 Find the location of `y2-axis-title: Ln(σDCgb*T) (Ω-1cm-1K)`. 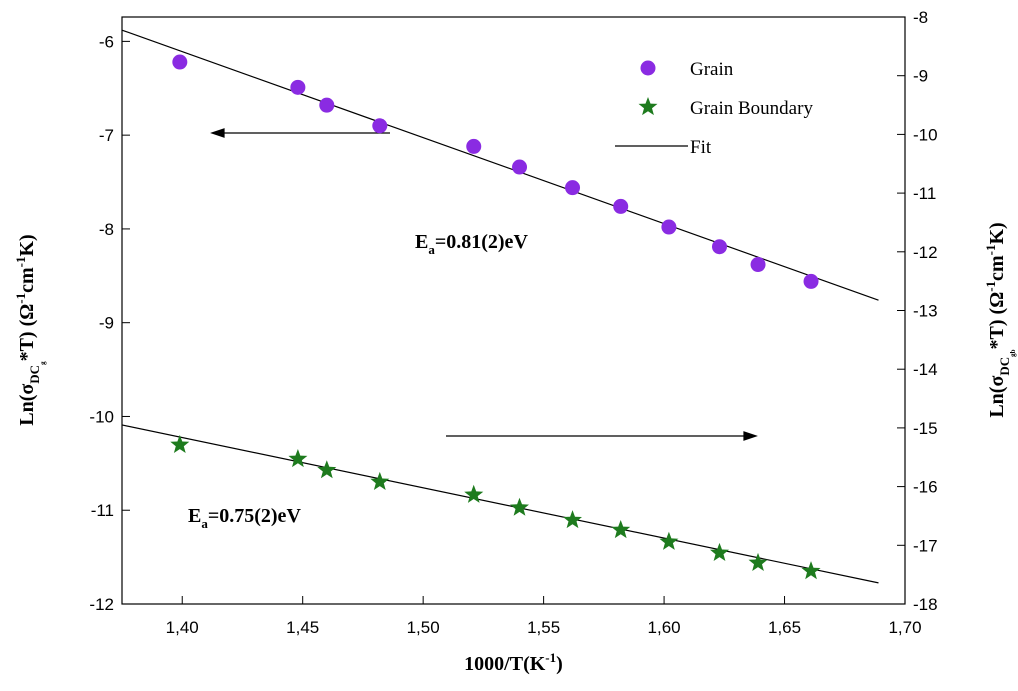

y2-axis-title: Ln(σDCgb*T) (Ω-1cm-1K) is located at coordinates (1000, 319).